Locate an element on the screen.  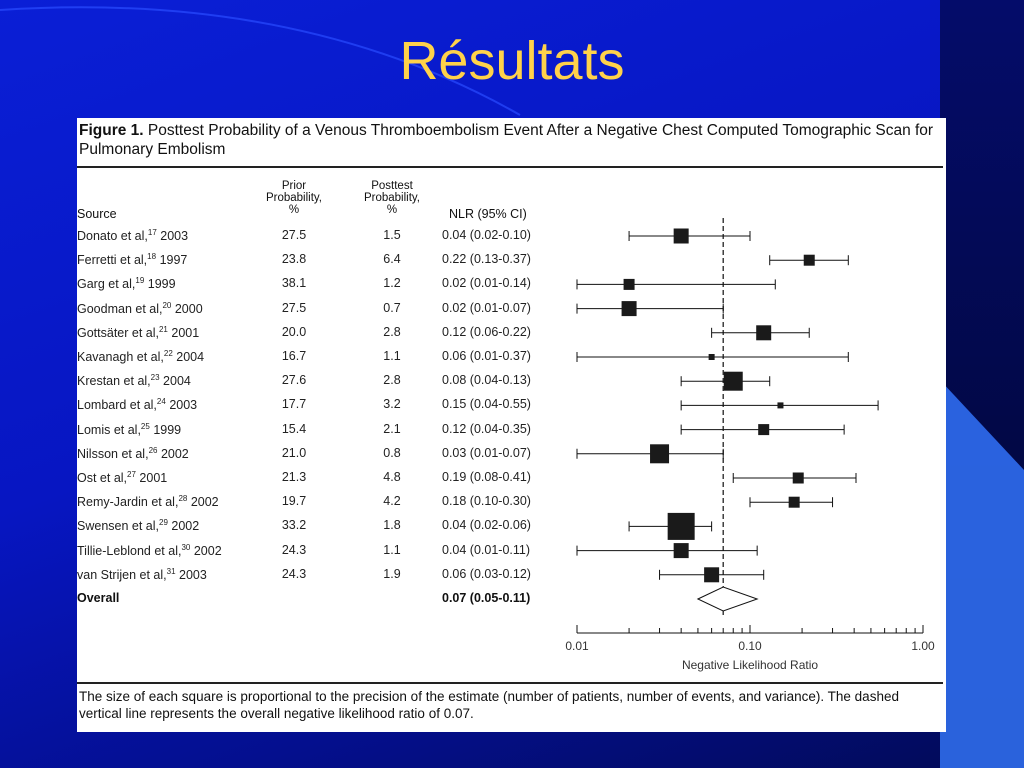
study-nlr: 0.04 (0.02-0.06) is located at coordinates (486, 525).